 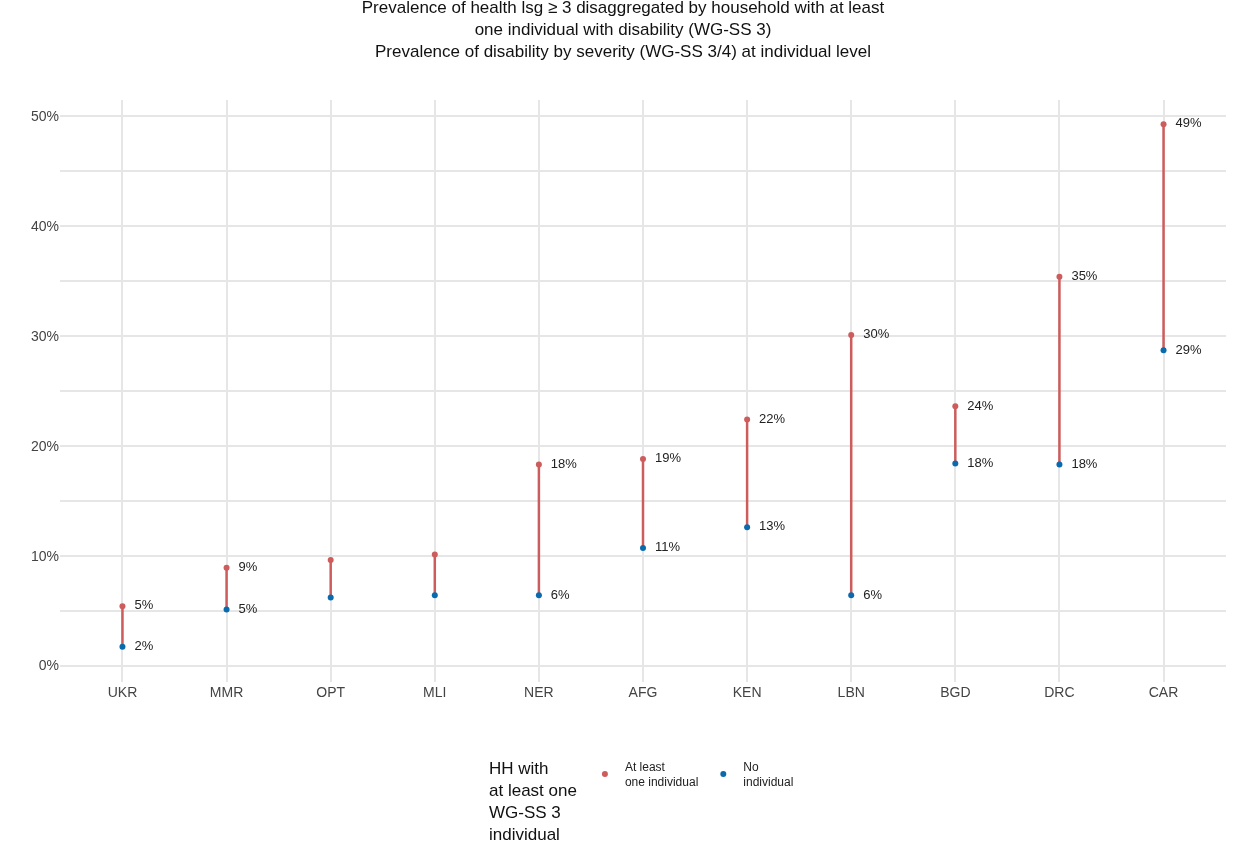 I want to click on x-tick-label: LBN, so click(x=851, y=692).